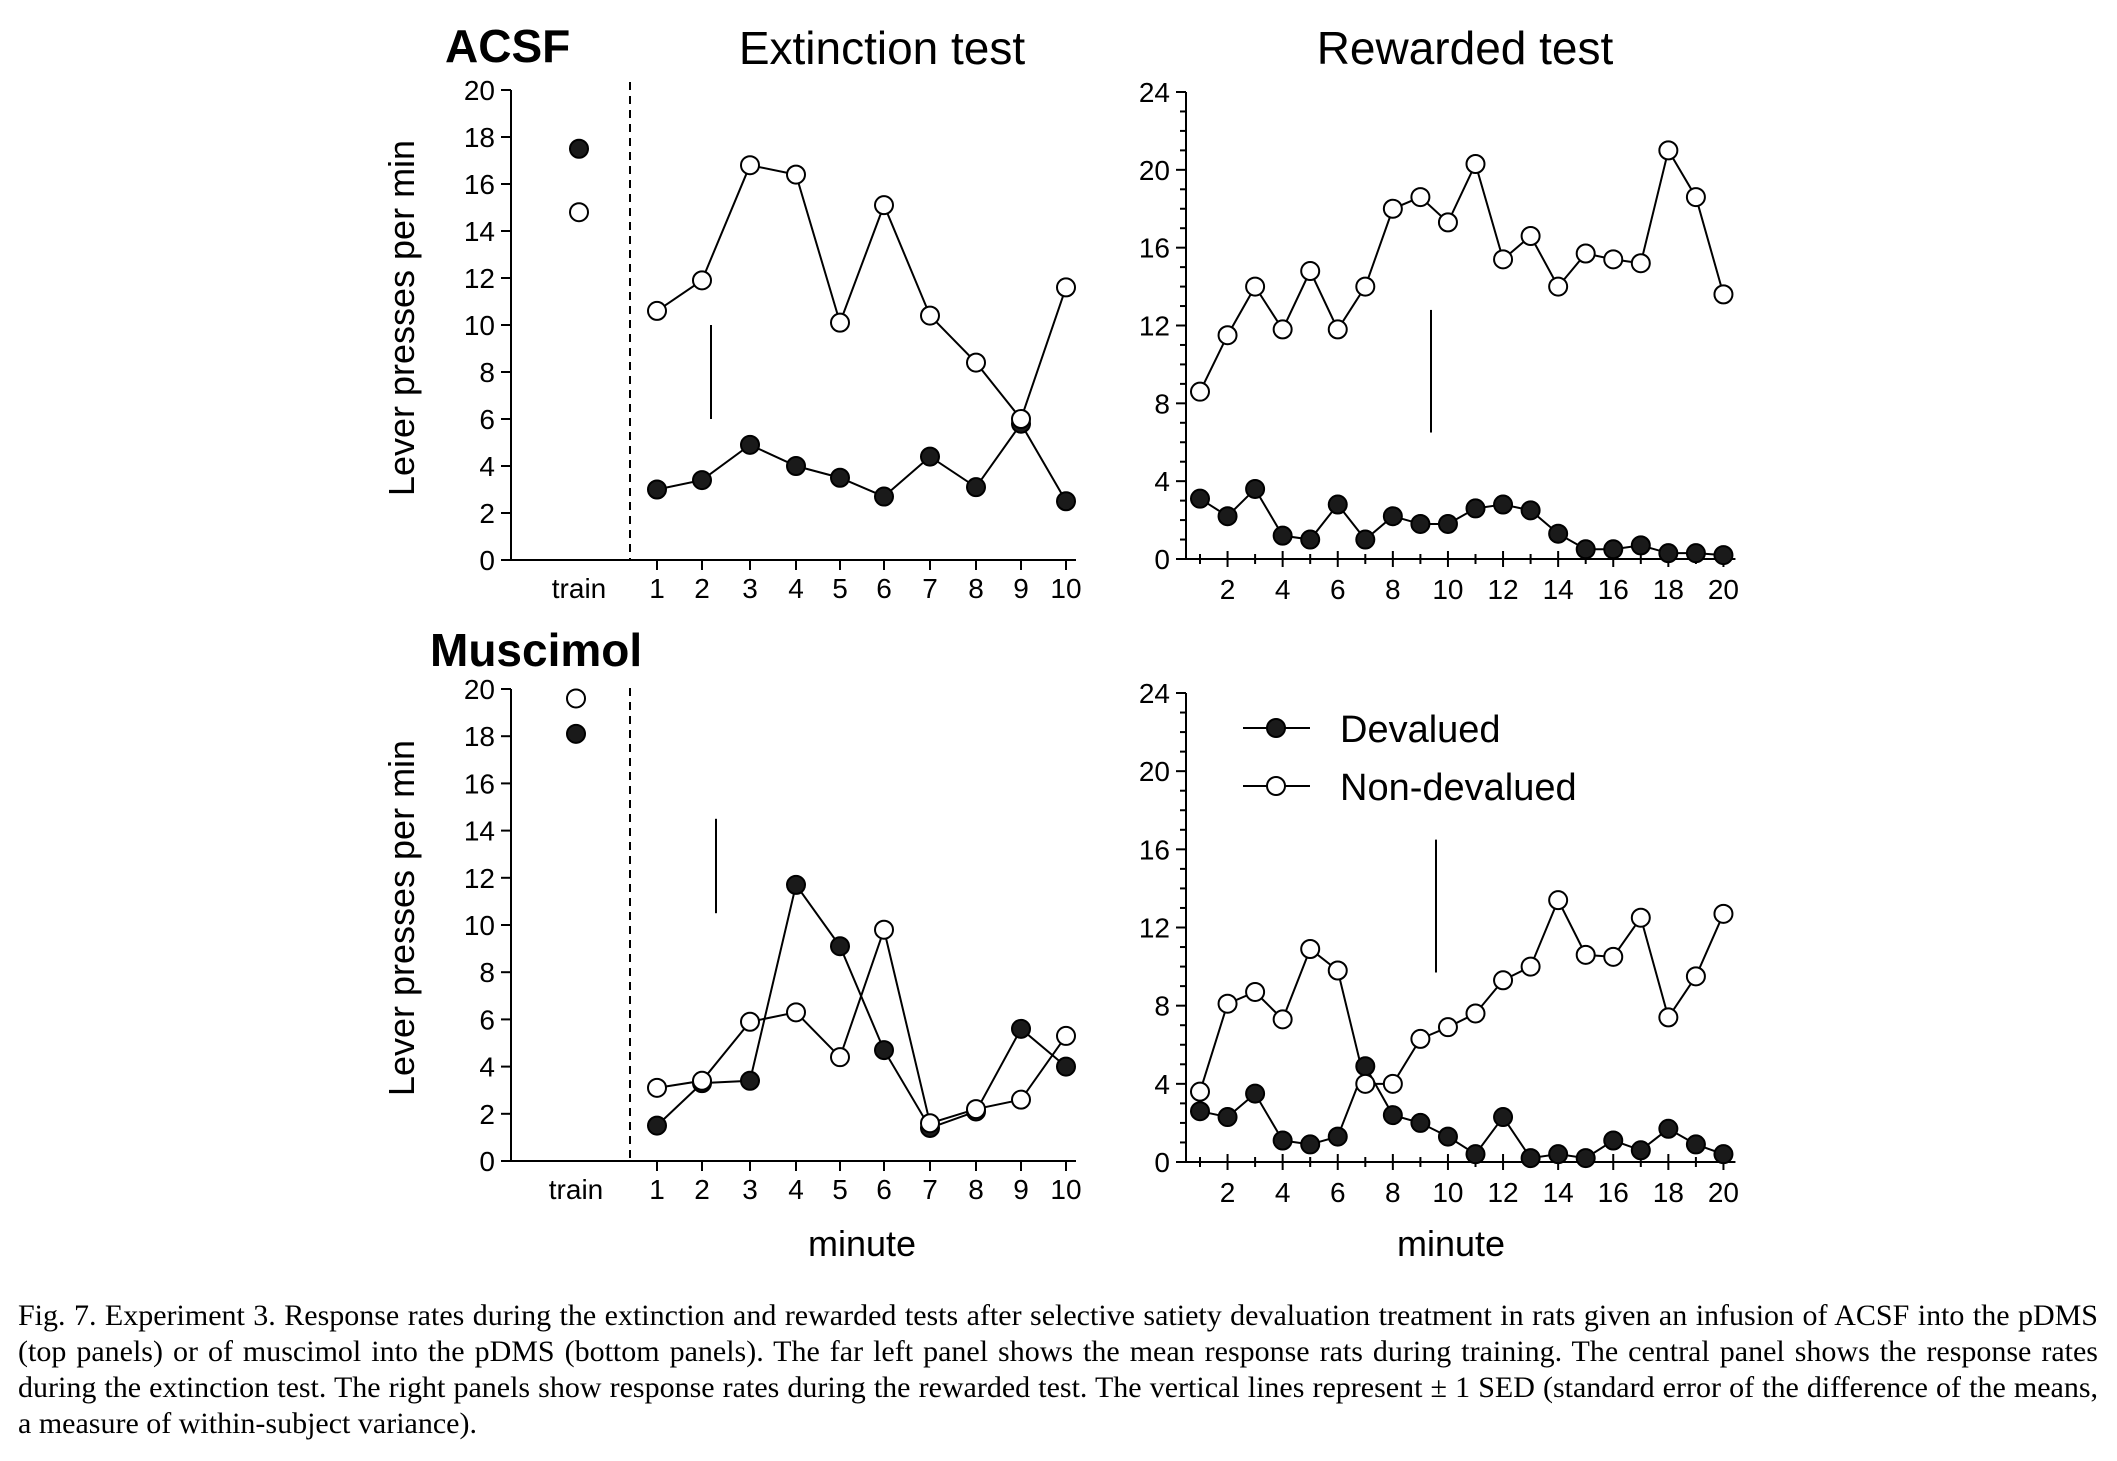  I want to click on y-tick-label: 8, so click(487, 972).